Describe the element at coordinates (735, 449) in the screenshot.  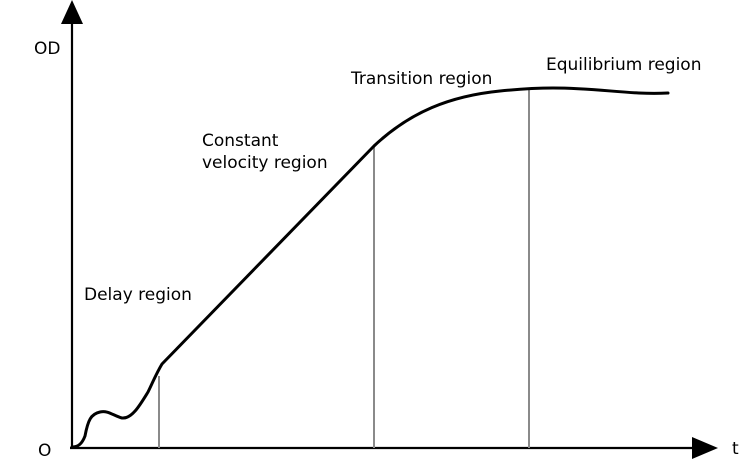
I see `x-axis-label: t` at that location.